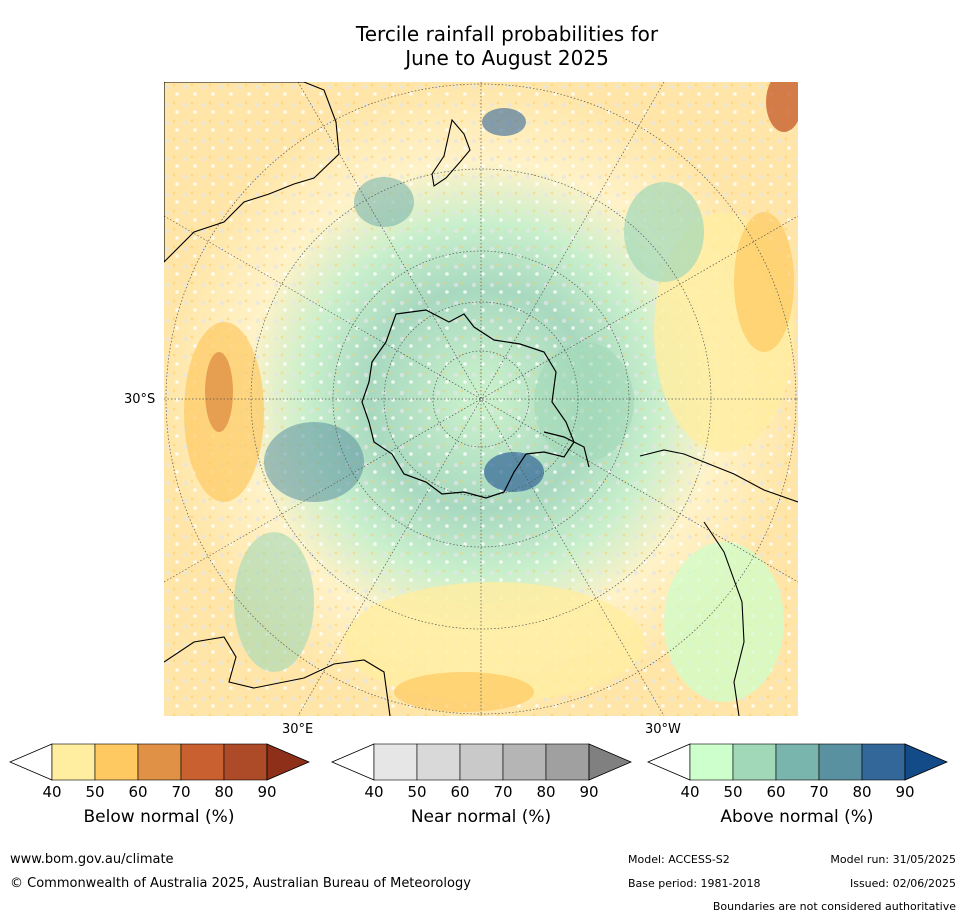 The image size is (965, 919). What do you see at coordinates (694, 883) in the screenshot?
I see `footer-base-period: Base period: 1981-2018` at bounding box center [694, 883].